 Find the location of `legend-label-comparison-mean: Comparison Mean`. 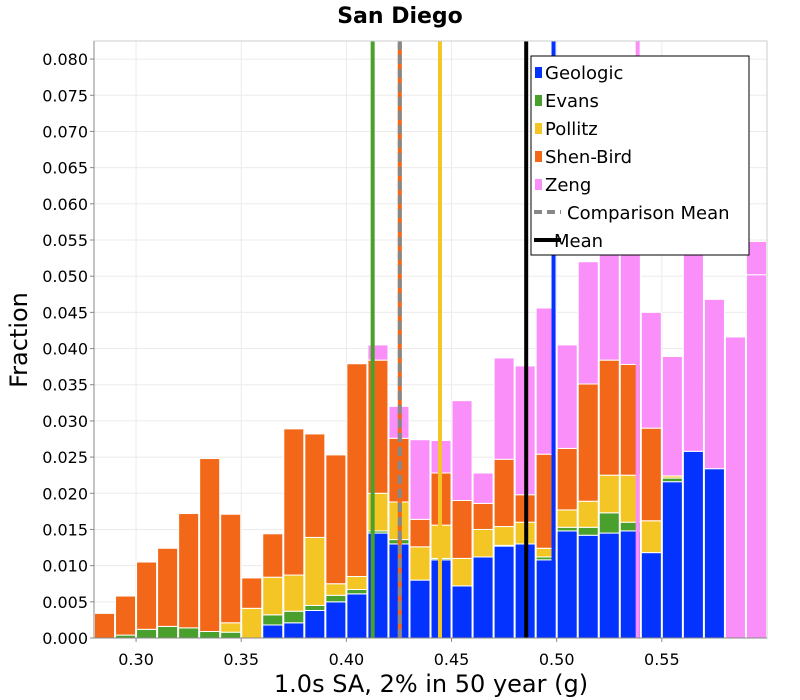

legend-label-comparison-mean: Comparison Mean is located at coordinates (648, 213).